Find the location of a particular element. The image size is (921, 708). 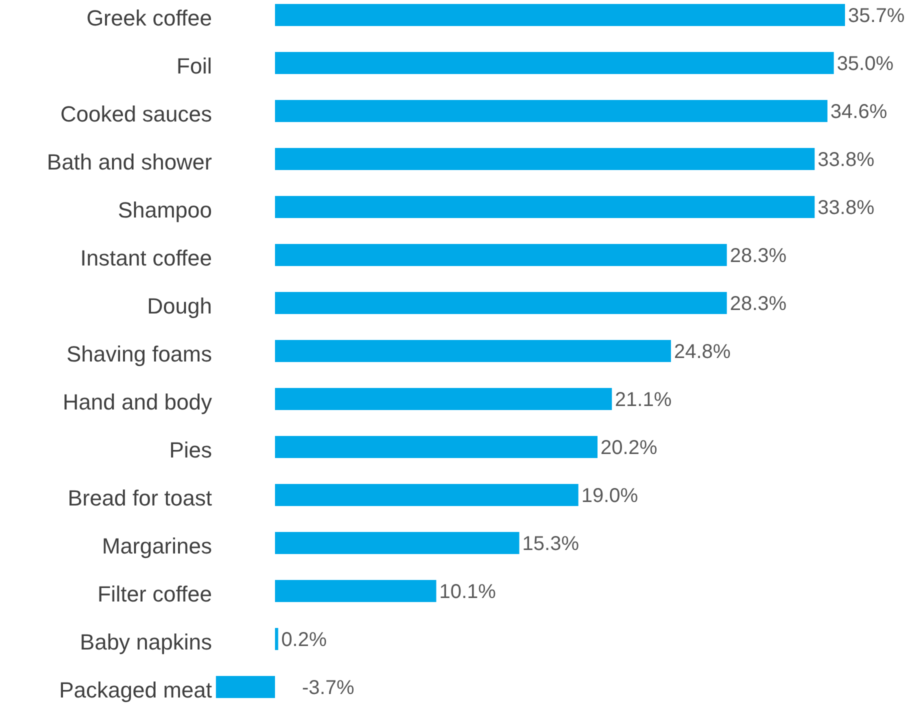

y-tick-label: Hand and body is located at coordinates (137, 402).